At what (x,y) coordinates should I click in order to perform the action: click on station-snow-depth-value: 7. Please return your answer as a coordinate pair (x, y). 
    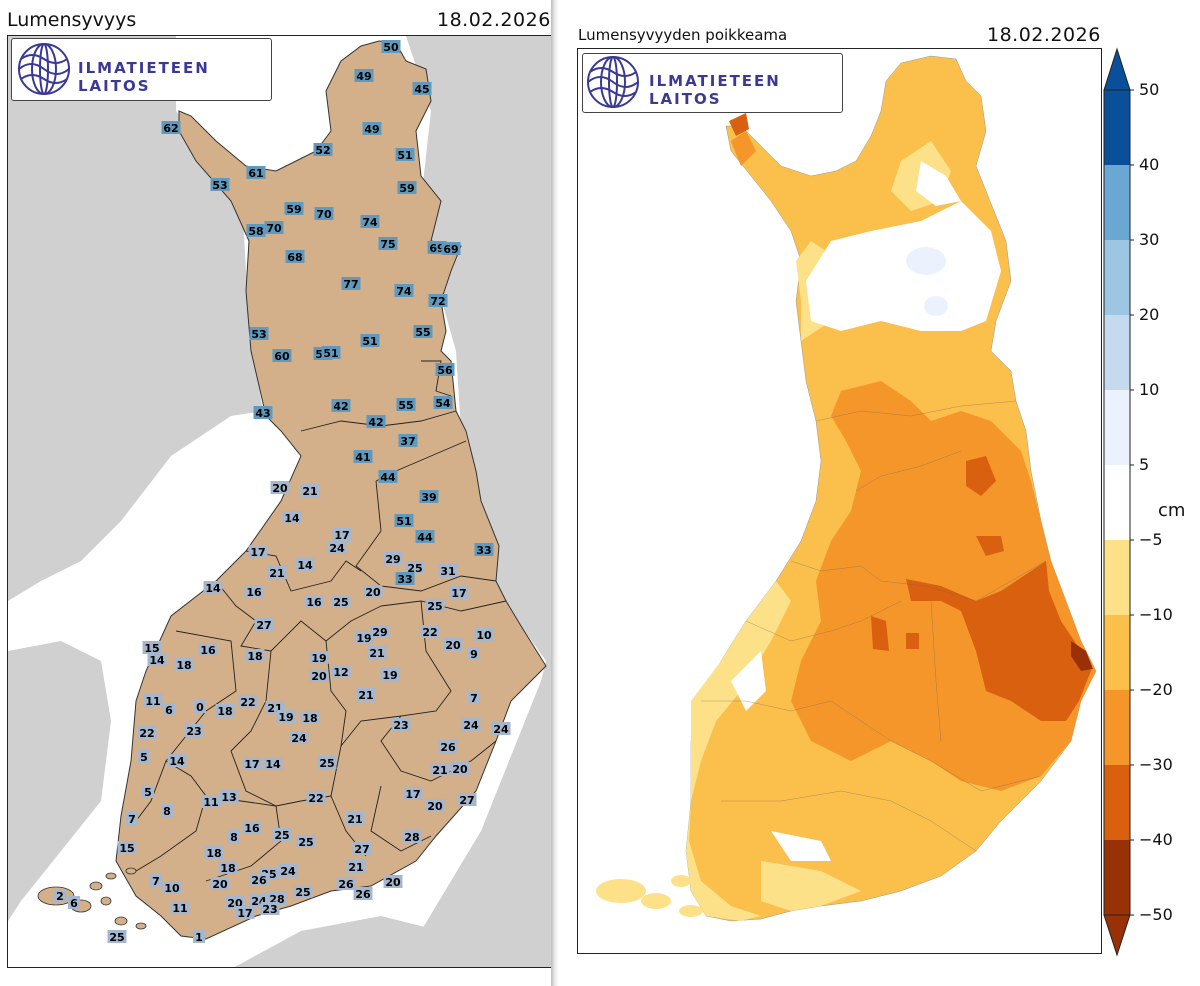
    Looking at the image, I should click on (156, 881).